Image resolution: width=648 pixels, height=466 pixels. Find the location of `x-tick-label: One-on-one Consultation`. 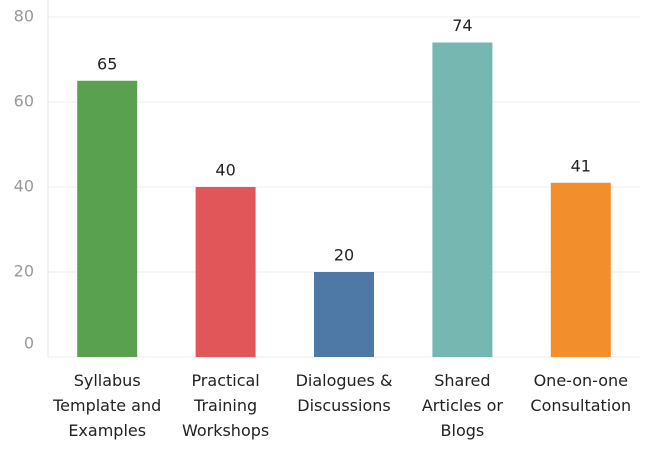

x-tick-label: One-on-one Consultation is located at coordinates (581, 393).